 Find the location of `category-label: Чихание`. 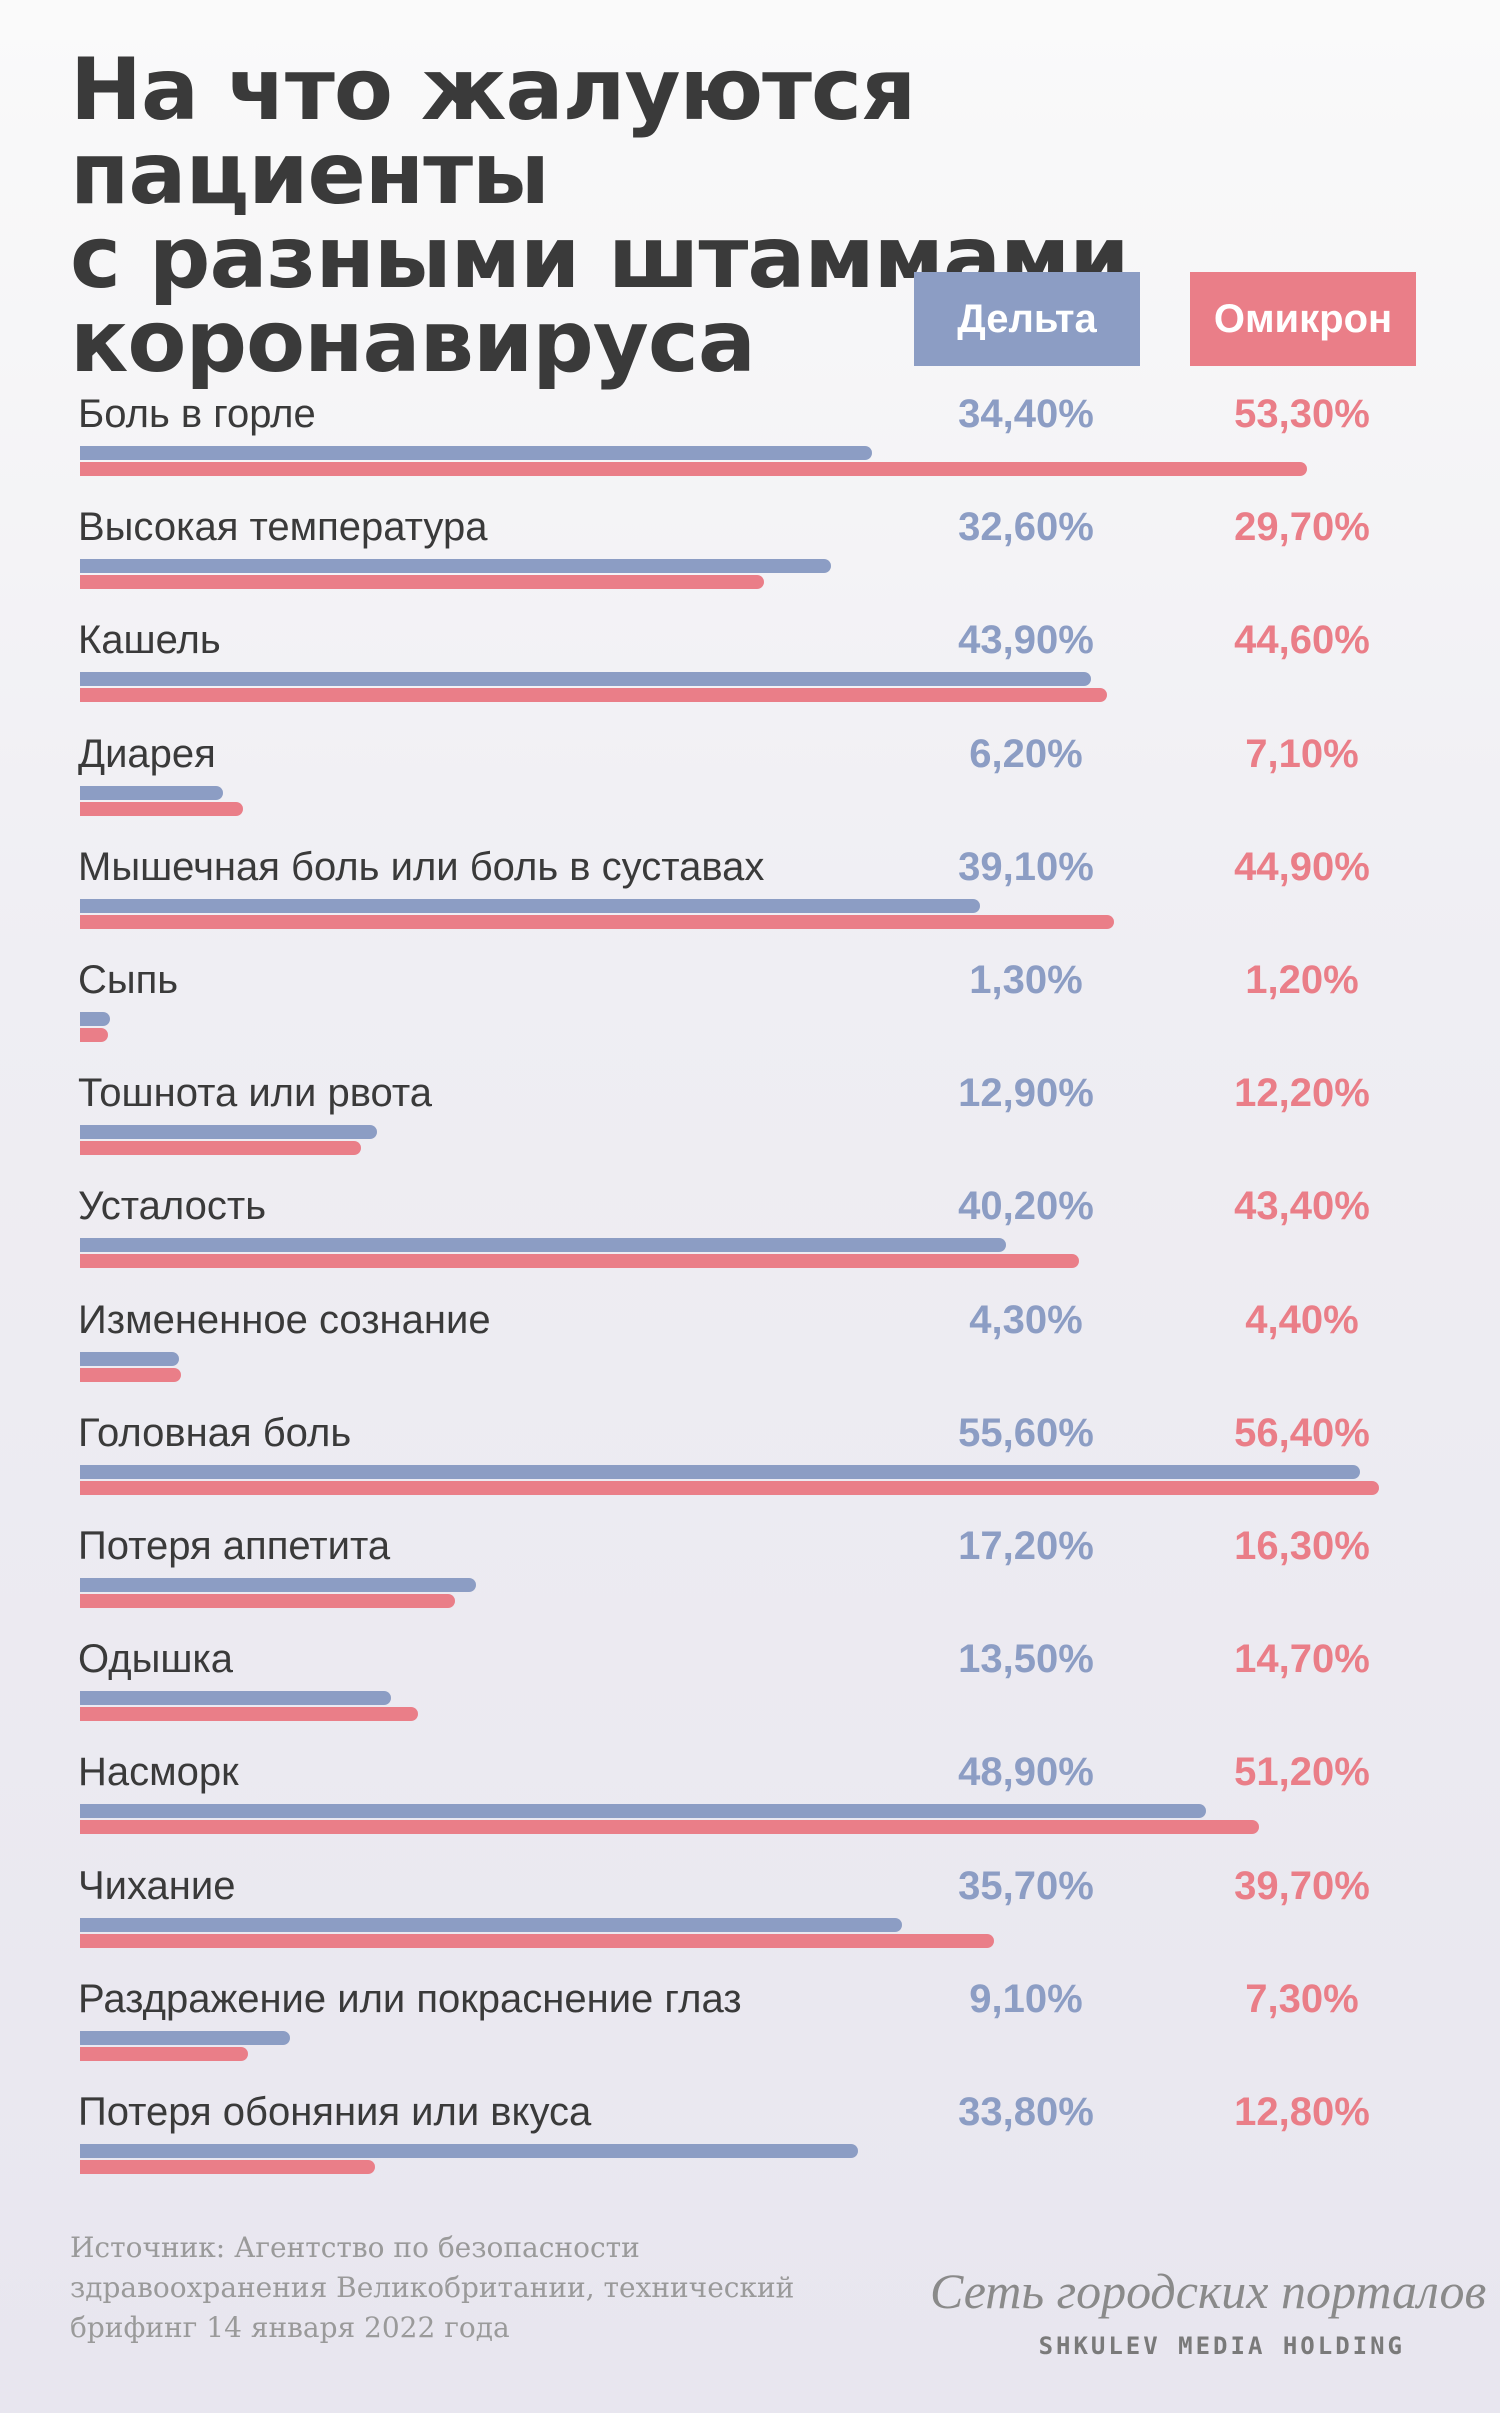

category-label: Чихание is located at coordinates (157, 1885).